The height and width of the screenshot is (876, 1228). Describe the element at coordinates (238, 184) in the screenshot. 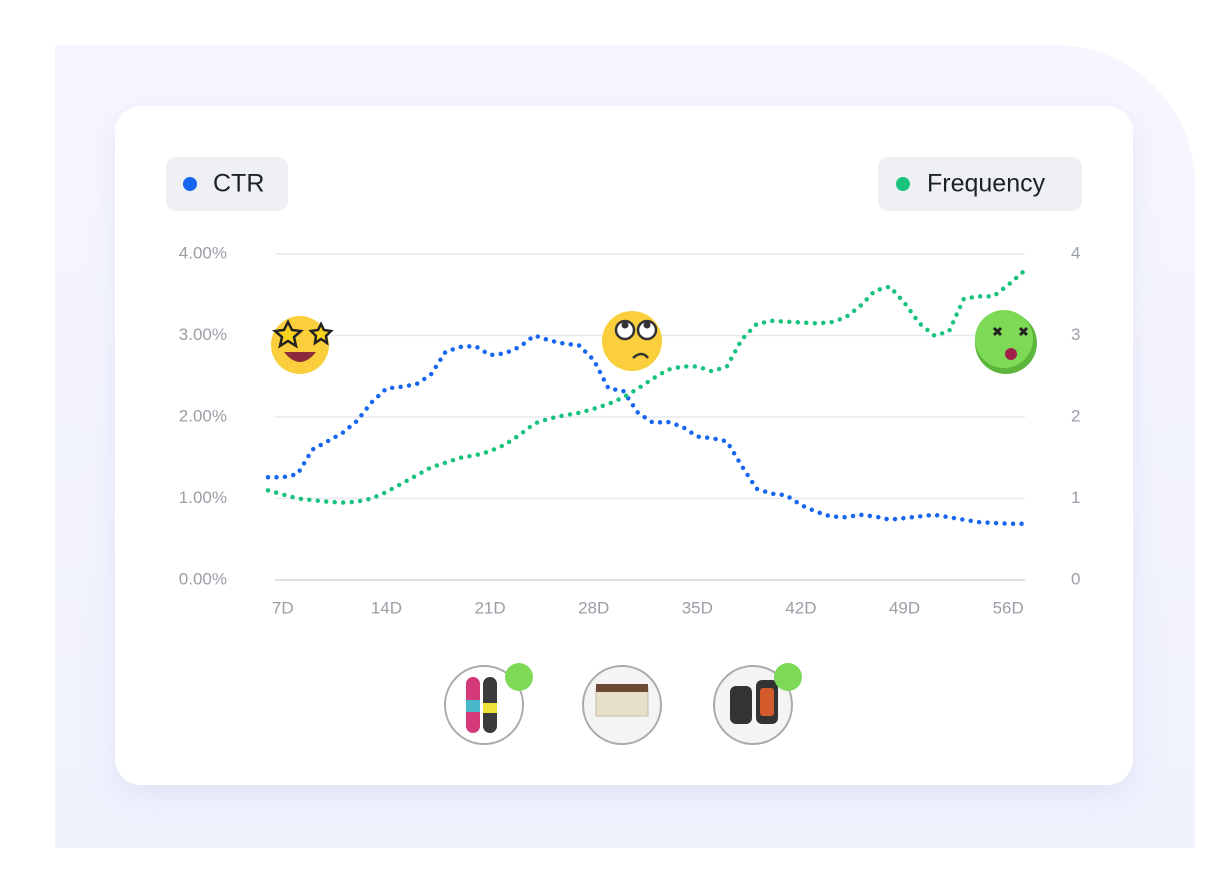

I see `legend-label: CTR` at that location.